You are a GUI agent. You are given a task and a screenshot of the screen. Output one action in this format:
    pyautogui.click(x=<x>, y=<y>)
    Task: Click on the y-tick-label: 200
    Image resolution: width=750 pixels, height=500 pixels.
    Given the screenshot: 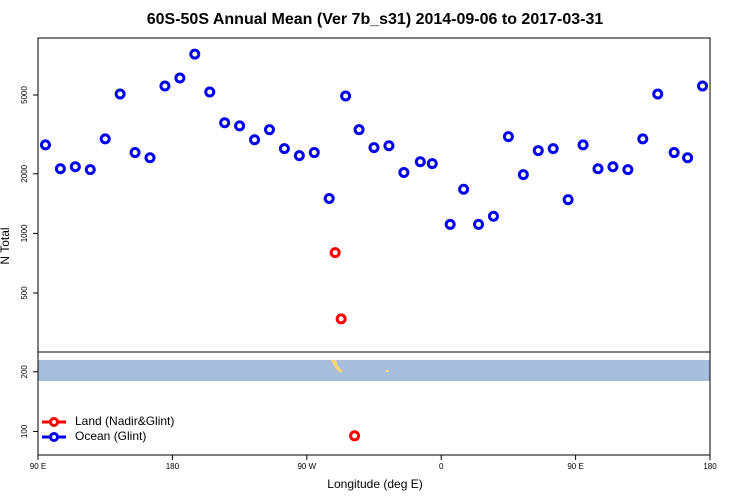 What is the action you would take?
    pyautogui.click(x=24, y=372)
    